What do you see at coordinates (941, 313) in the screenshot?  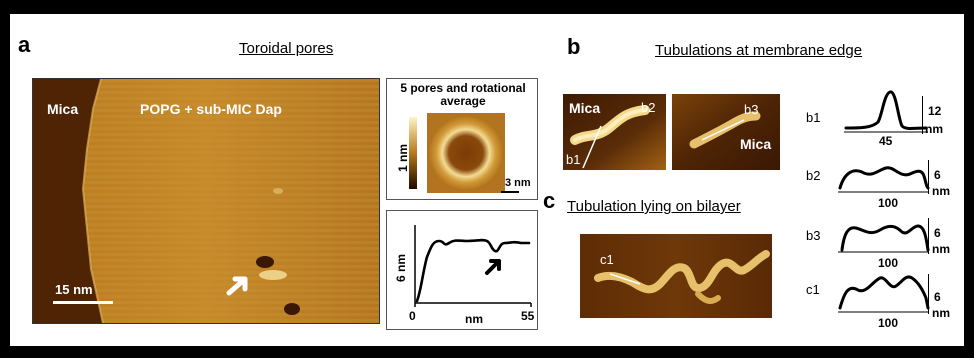 I see `profile-c1-unit: nm` at bounding box center [941, 313].